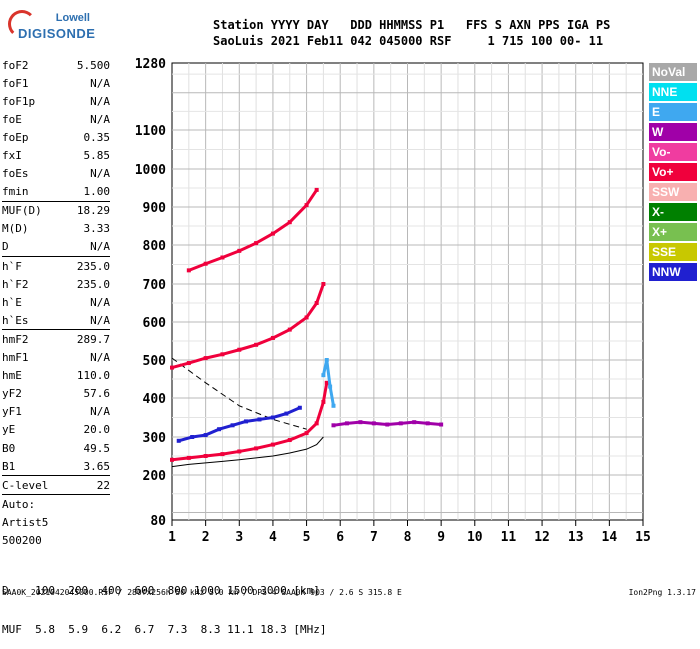 This screenshot has width=700, height=649. I want to click on logo-swoosh-icon, so click(22, 24).